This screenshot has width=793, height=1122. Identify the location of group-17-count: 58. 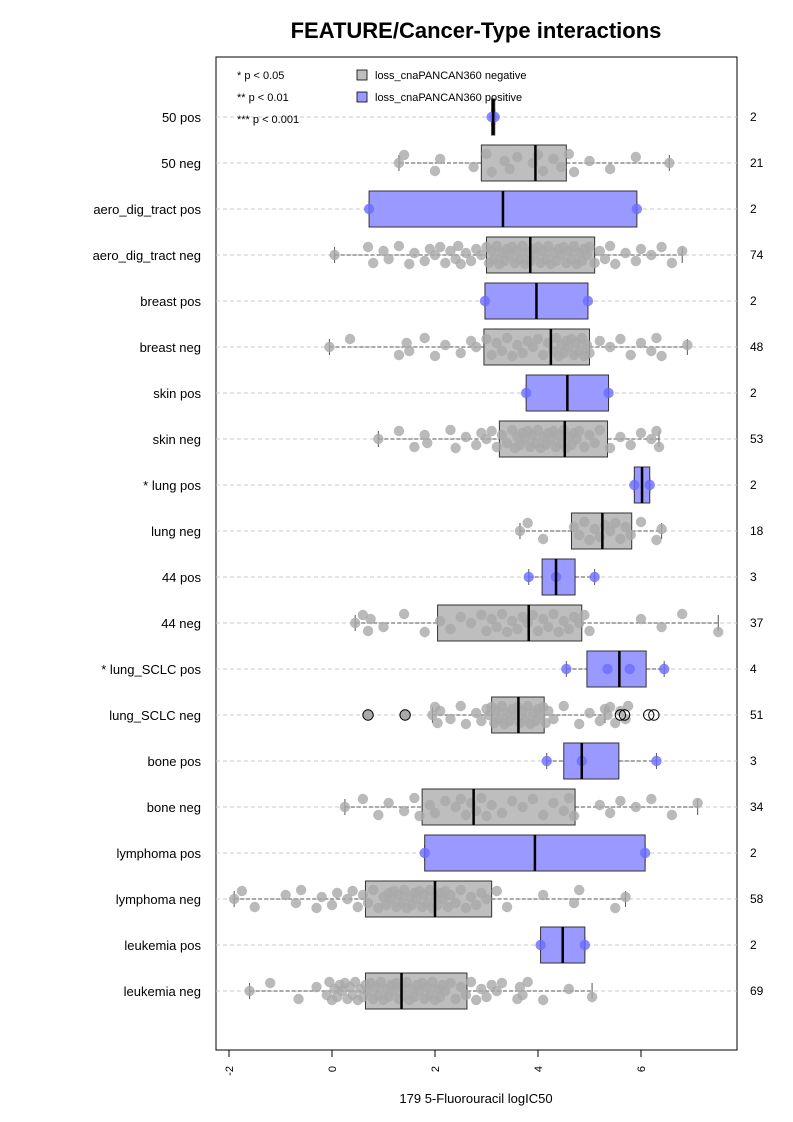
(757, 899).